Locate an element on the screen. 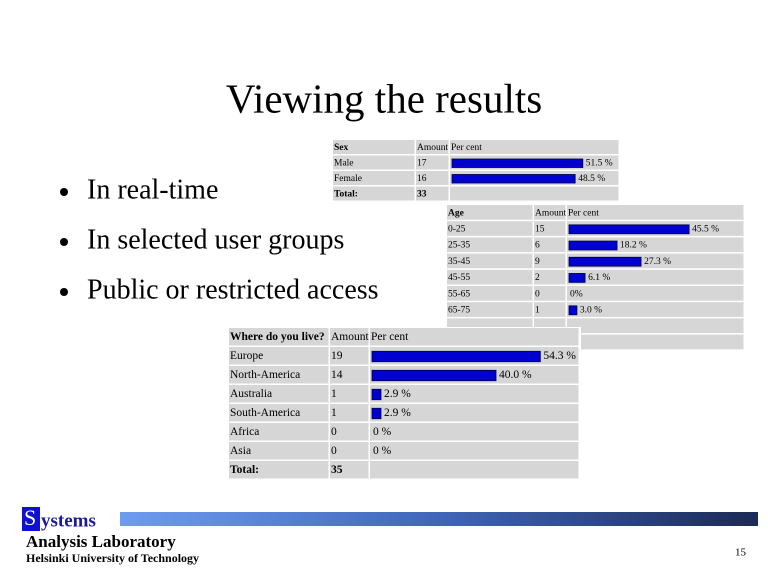 The image size is (768, 576). bullet-text: Public or restricted access is located at coordinates (233, 289).